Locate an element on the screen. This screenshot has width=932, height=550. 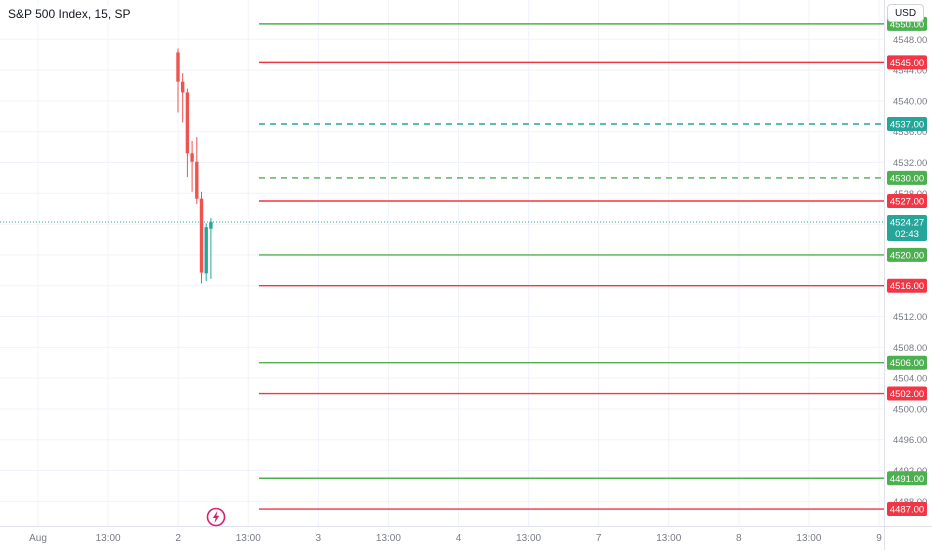
x-tick-label: Aug is located at coordinates (38, 538).